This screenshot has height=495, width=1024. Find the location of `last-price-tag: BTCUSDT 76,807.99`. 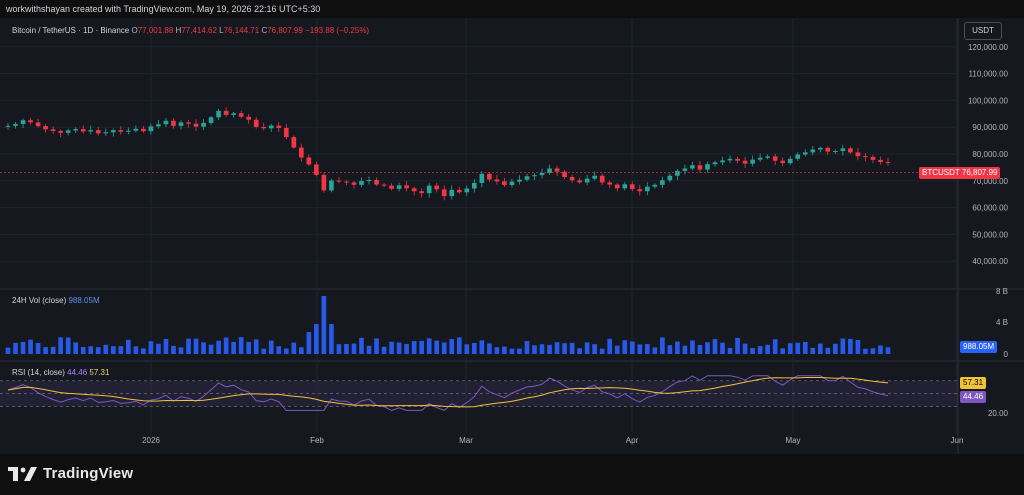

last-price-tag: BTCUSDT 76,807.99 is located at coordinates (960, 173).